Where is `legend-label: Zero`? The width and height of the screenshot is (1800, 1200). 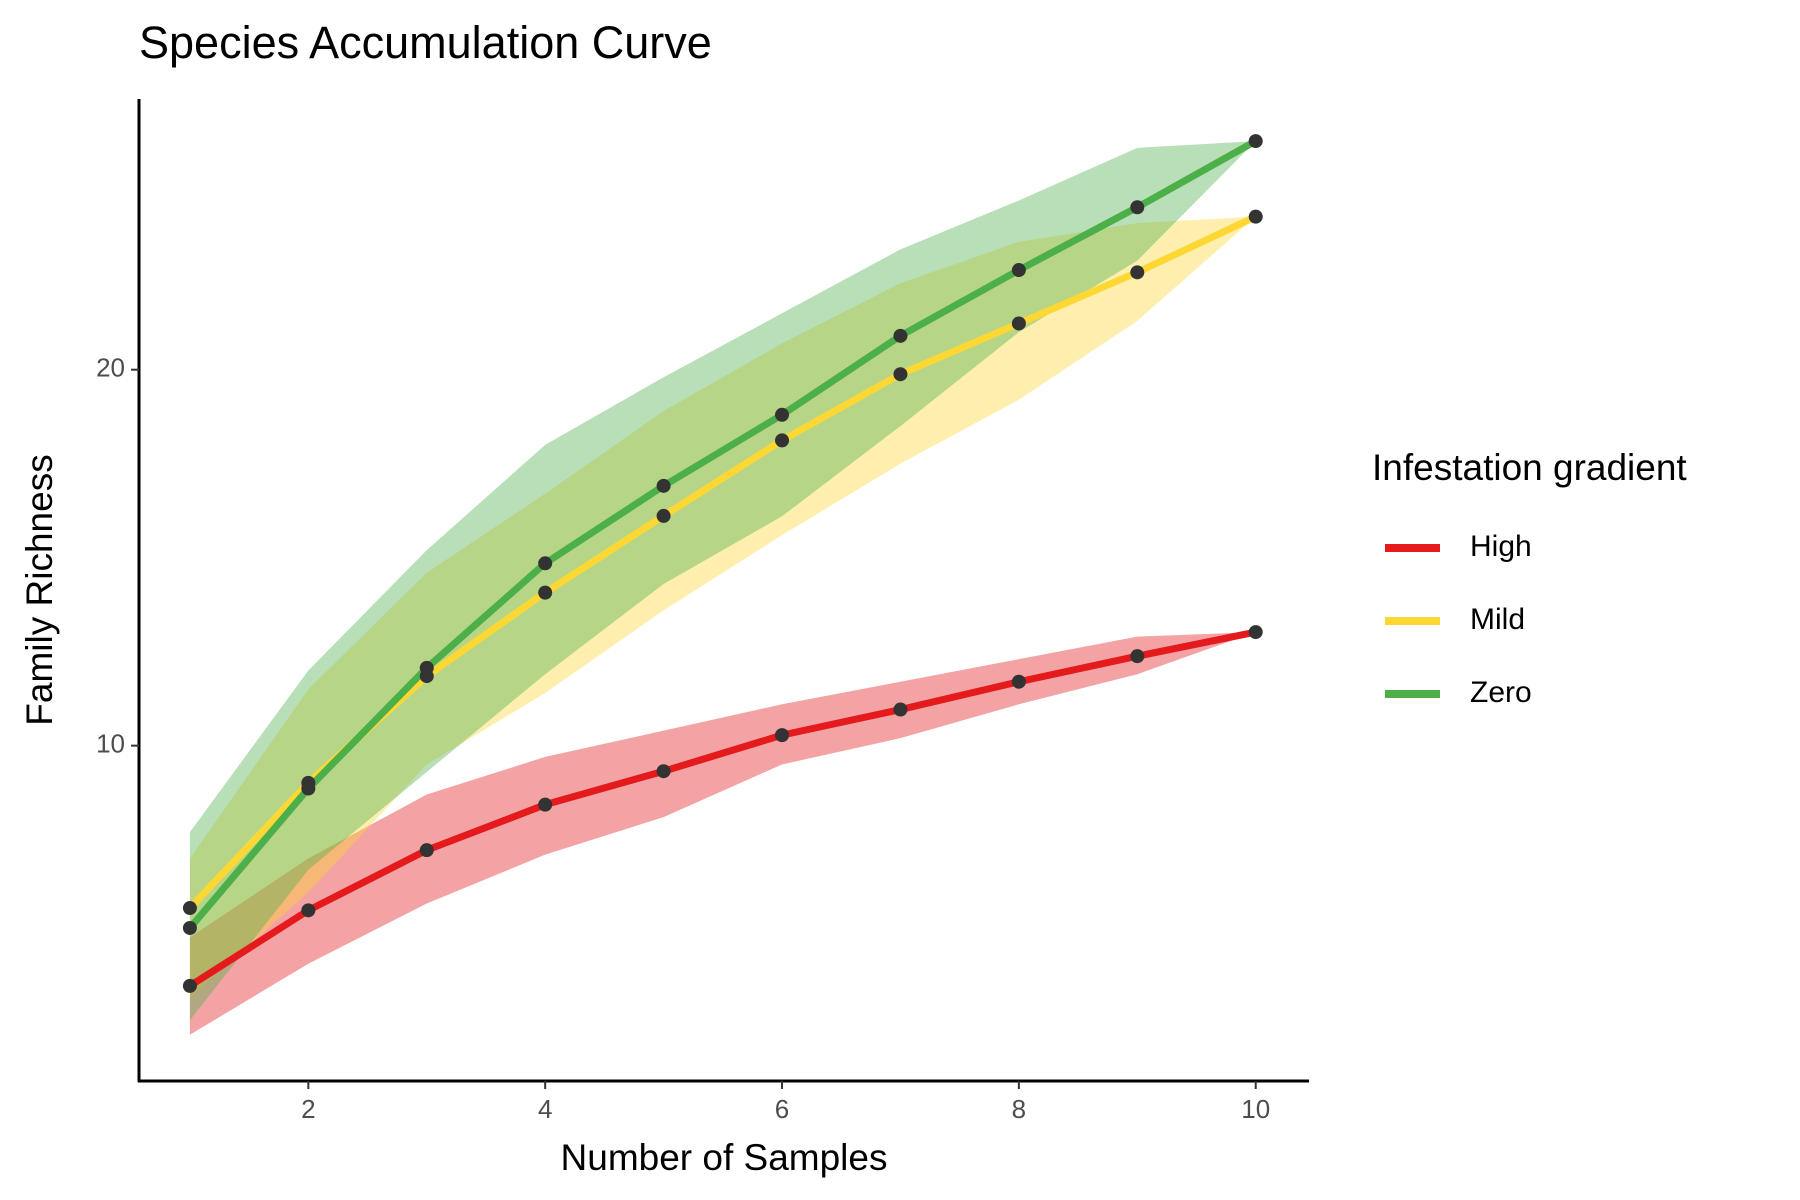
legend-label: Zero is located at coordinates (1501, 692).